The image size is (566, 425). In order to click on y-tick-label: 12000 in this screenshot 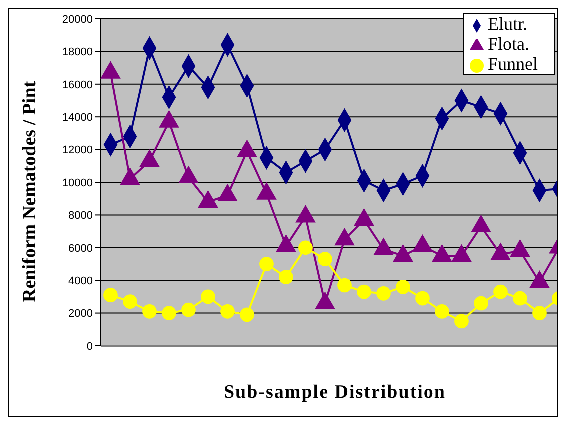, I will do `click(77, 150)`.